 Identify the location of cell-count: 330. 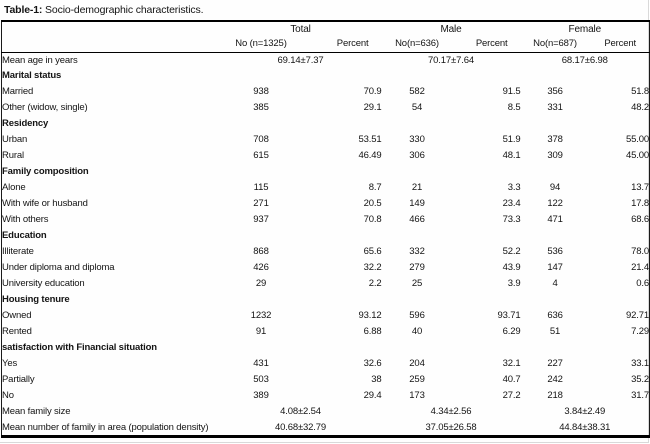
(417, 140).